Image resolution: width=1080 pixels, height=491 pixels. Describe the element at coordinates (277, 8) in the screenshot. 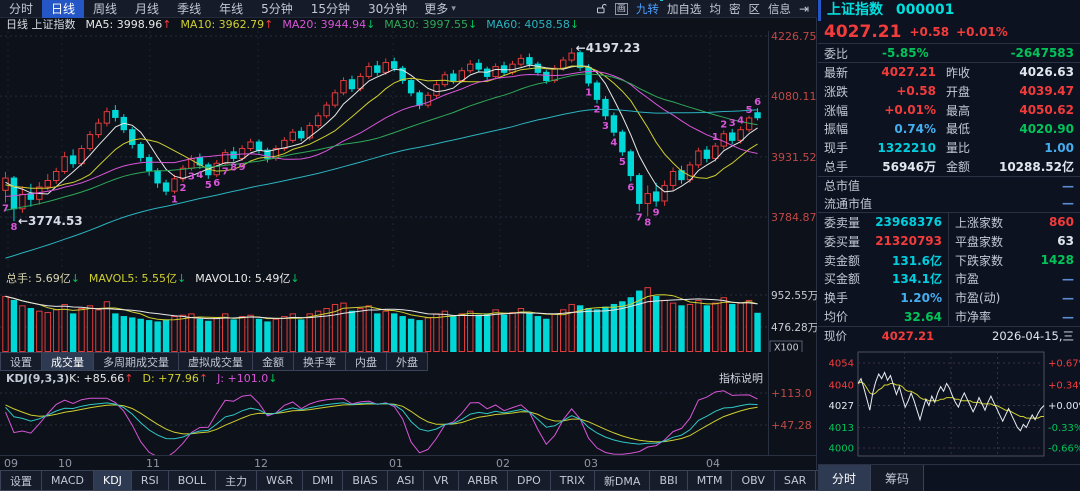

I see `tab-period-5分钟: 5分钟` at that location.